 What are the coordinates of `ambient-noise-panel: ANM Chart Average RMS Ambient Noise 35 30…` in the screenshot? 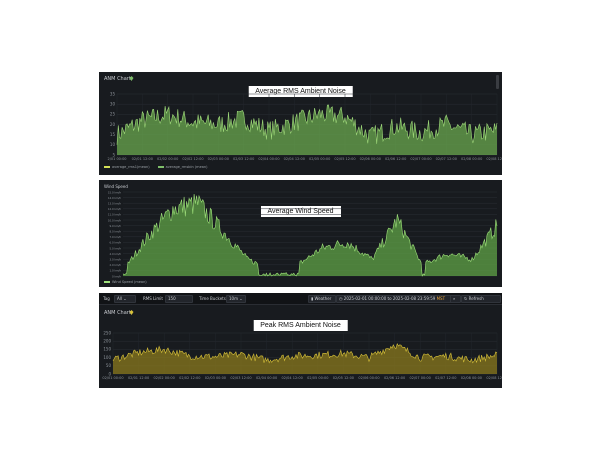 It's located at (300, 123).